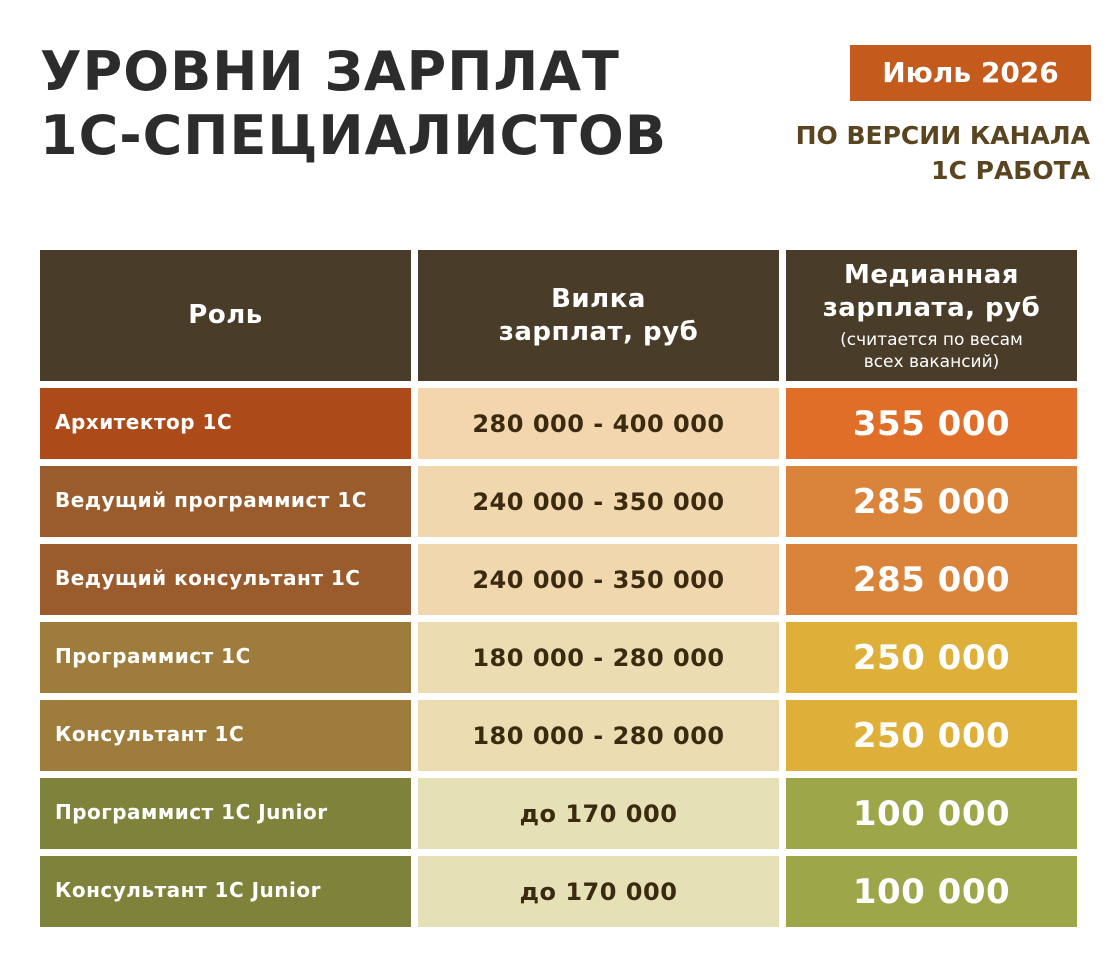  I want to click on date-badge: Июль 2026, so click(970, 73).